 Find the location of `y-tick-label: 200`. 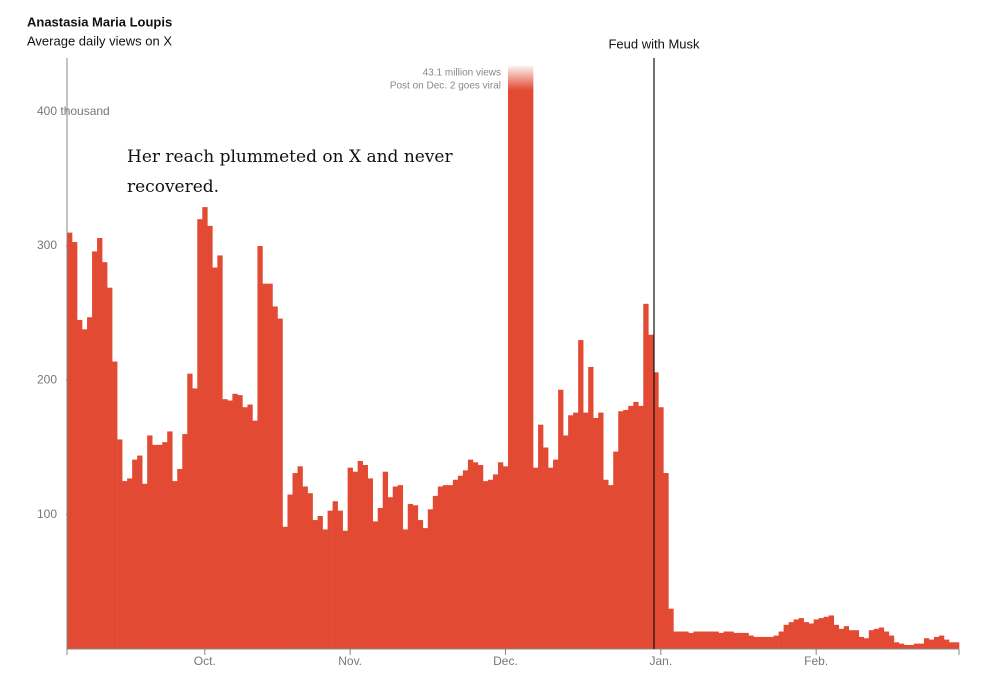

y-tick-label: 200 is located at coordinates (47, 380).